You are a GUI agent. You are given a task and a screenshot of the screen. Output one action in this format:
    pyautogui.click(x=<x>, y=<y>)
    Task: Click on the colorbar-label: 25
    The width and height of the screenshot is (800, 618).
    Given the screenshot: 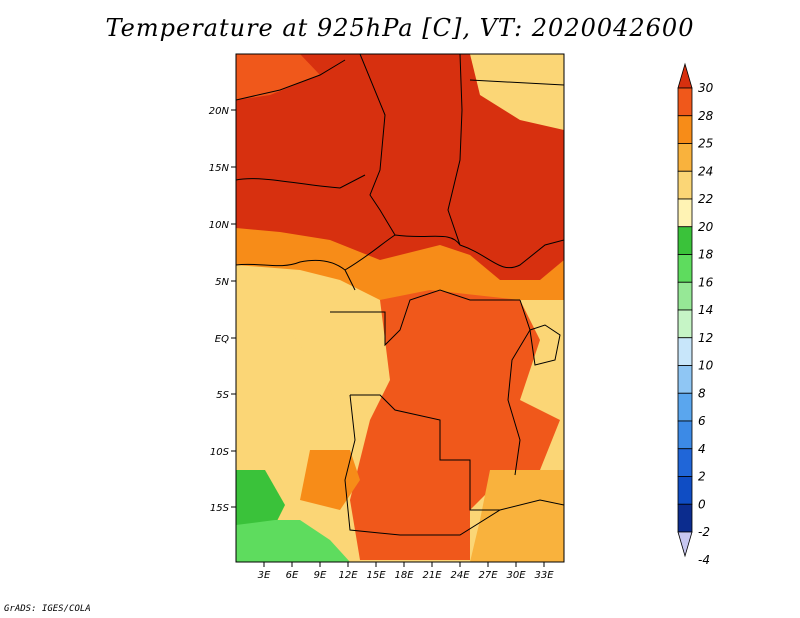 What is the action you would take?
    pyautogui.click(x=705, y=144)
    